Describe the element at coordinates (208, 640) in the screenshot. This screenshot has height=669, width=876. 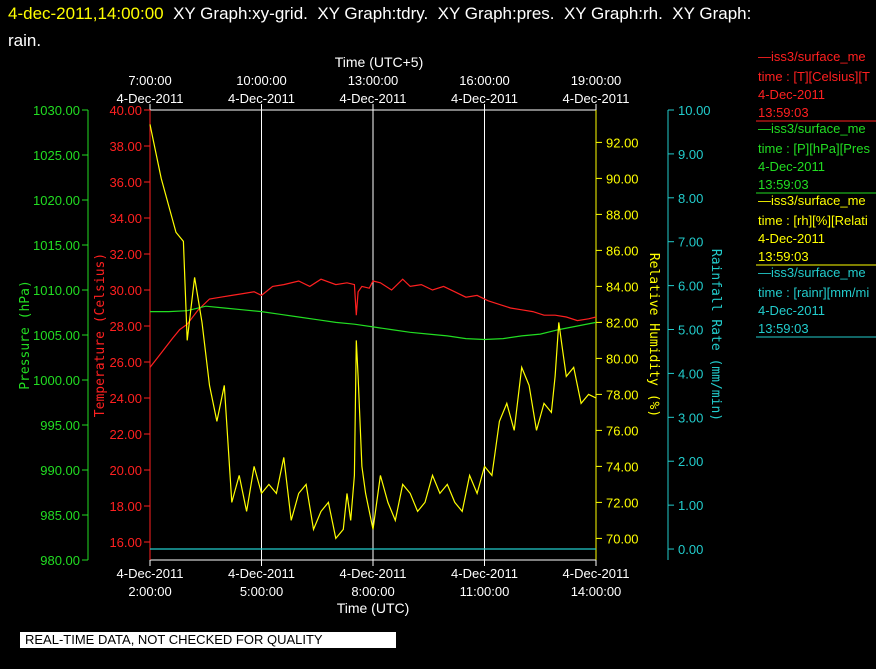
I see `quality-notice: REAL-TIME DATA, NOT CHECKED FOR QUALITY` at that location.